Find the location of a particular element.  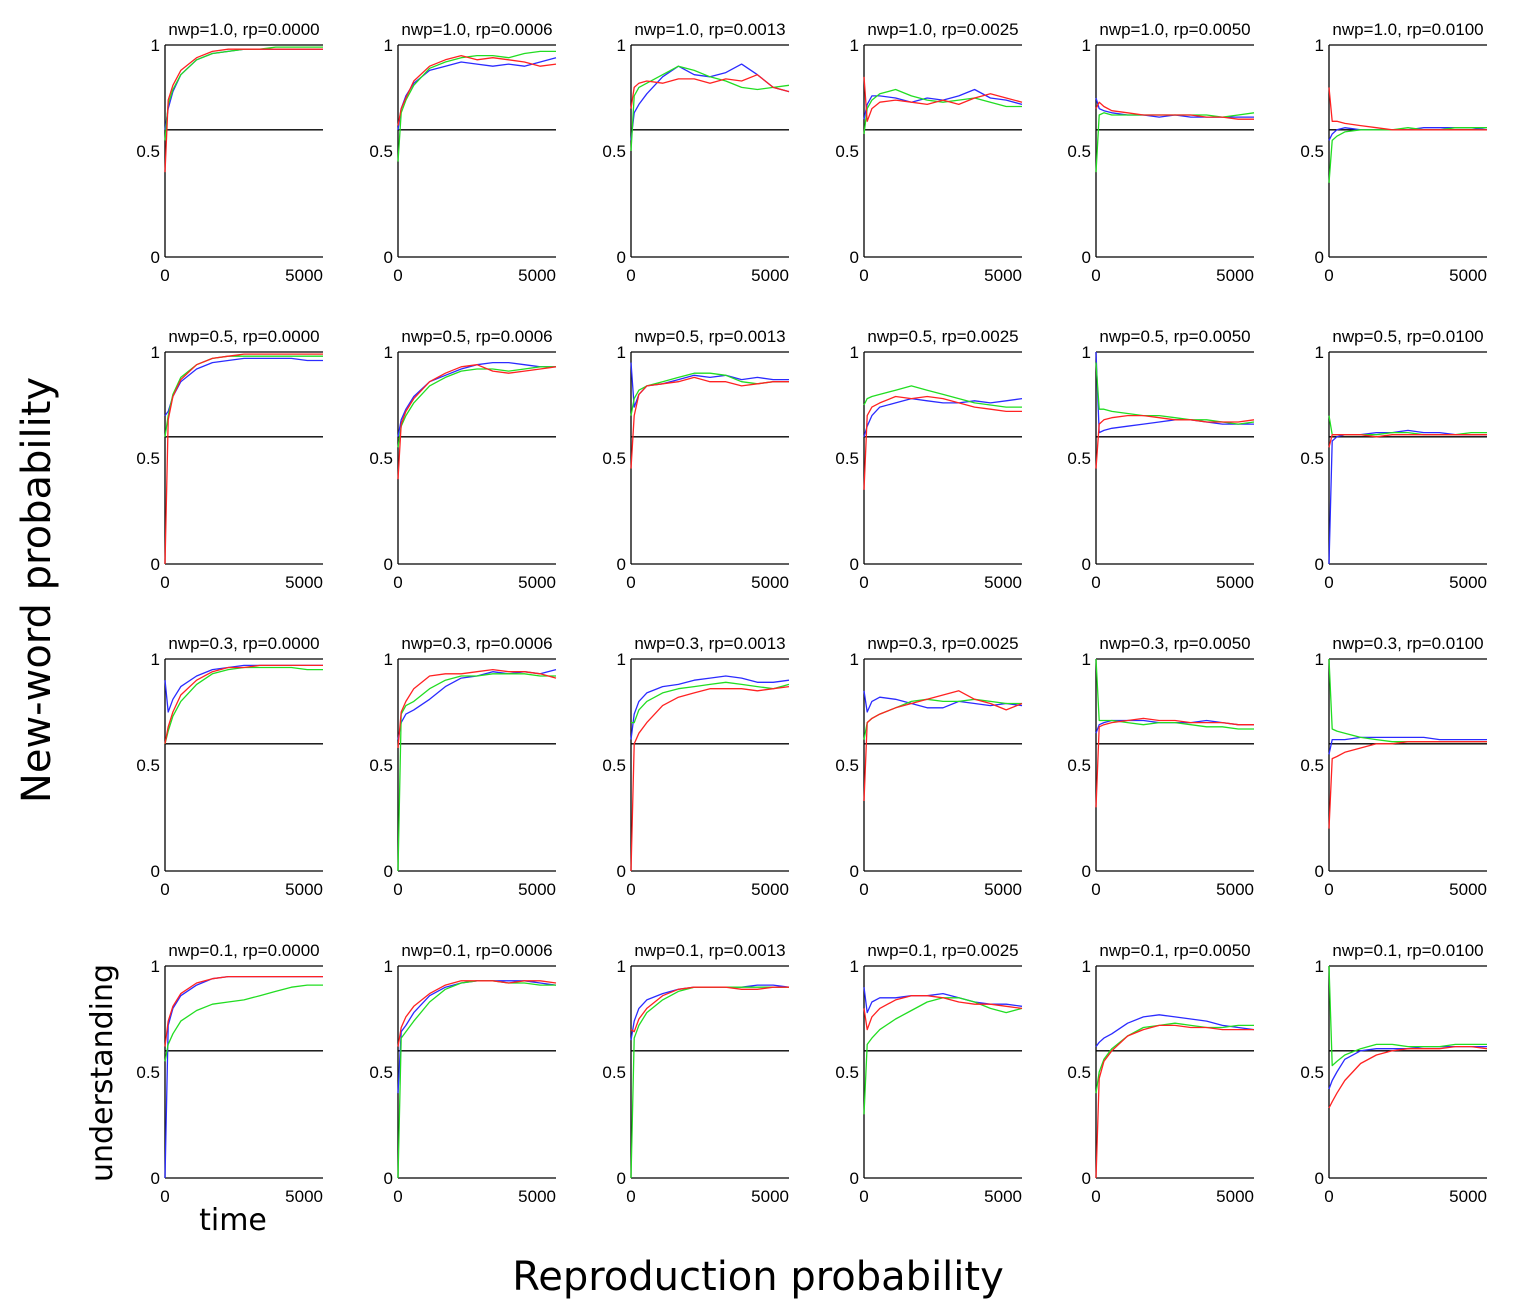

panel-title: nwp=1.0, rp=0.0050 is located at coordinates (1174, 29).